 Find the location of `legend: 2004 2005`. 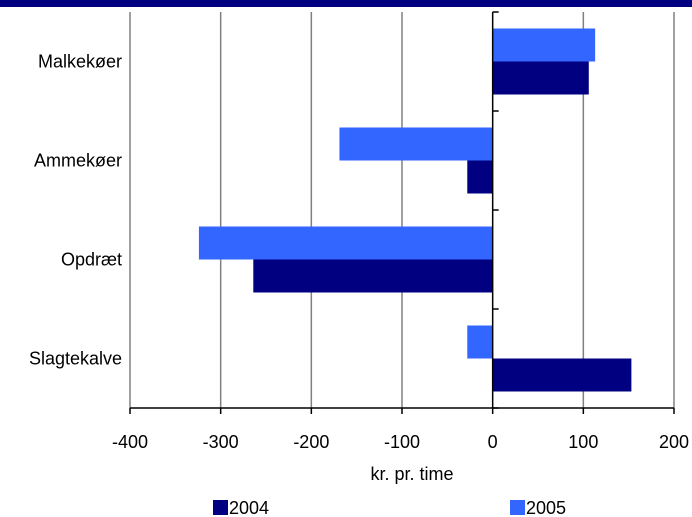

legend: 2004 2005 is located at coordinates (389, 507).